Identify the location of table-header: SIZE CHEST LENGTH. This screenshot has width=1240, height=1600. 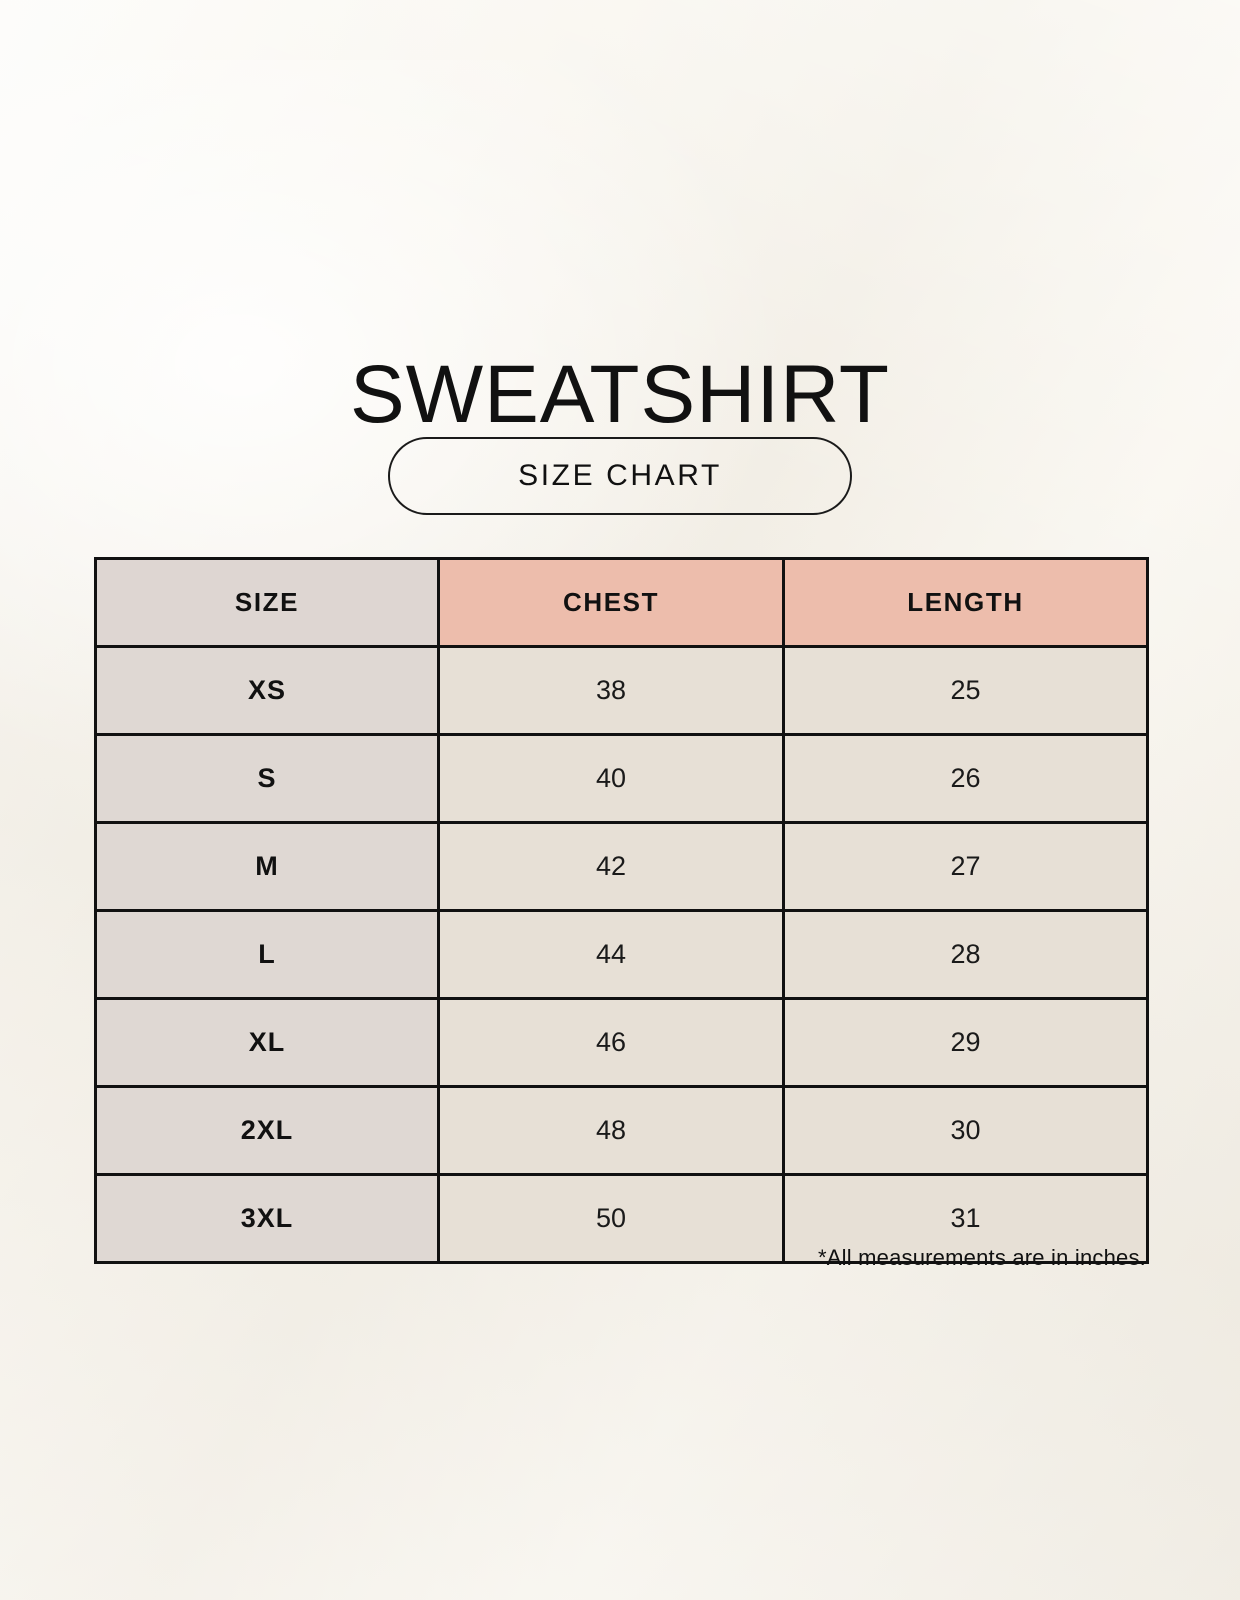
(621, 602).